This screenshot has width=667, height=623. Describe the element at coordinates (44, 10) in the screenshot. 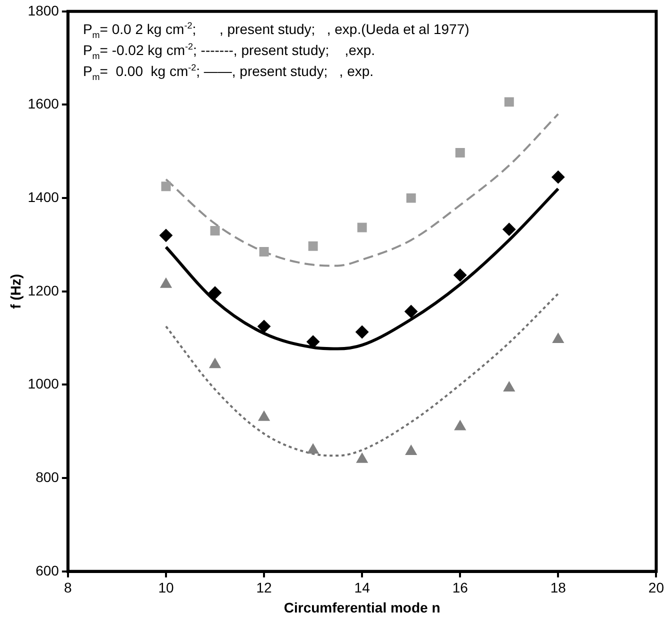

I see `y-tick-label: 1800` at that location.